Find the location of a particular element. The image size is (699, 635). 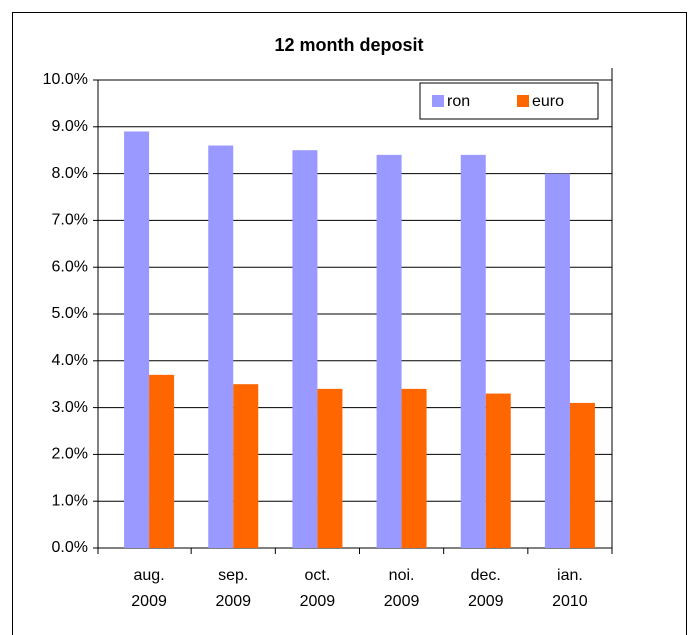

x-tick-label: sep. 2009 is located at coordinates (233, 588).